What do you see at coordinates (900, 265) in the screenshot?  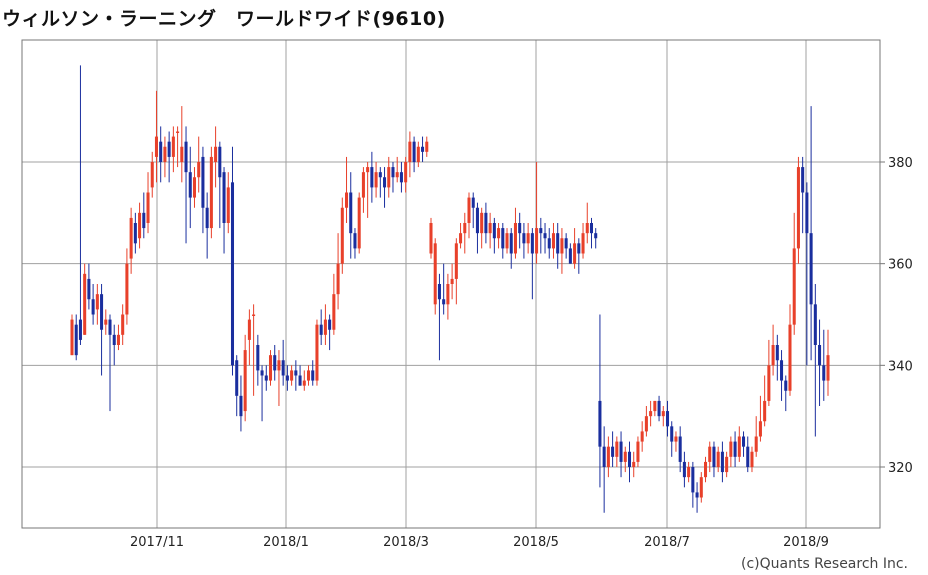 I see `y-tick-label: 360` at bounding box center [900, 265].